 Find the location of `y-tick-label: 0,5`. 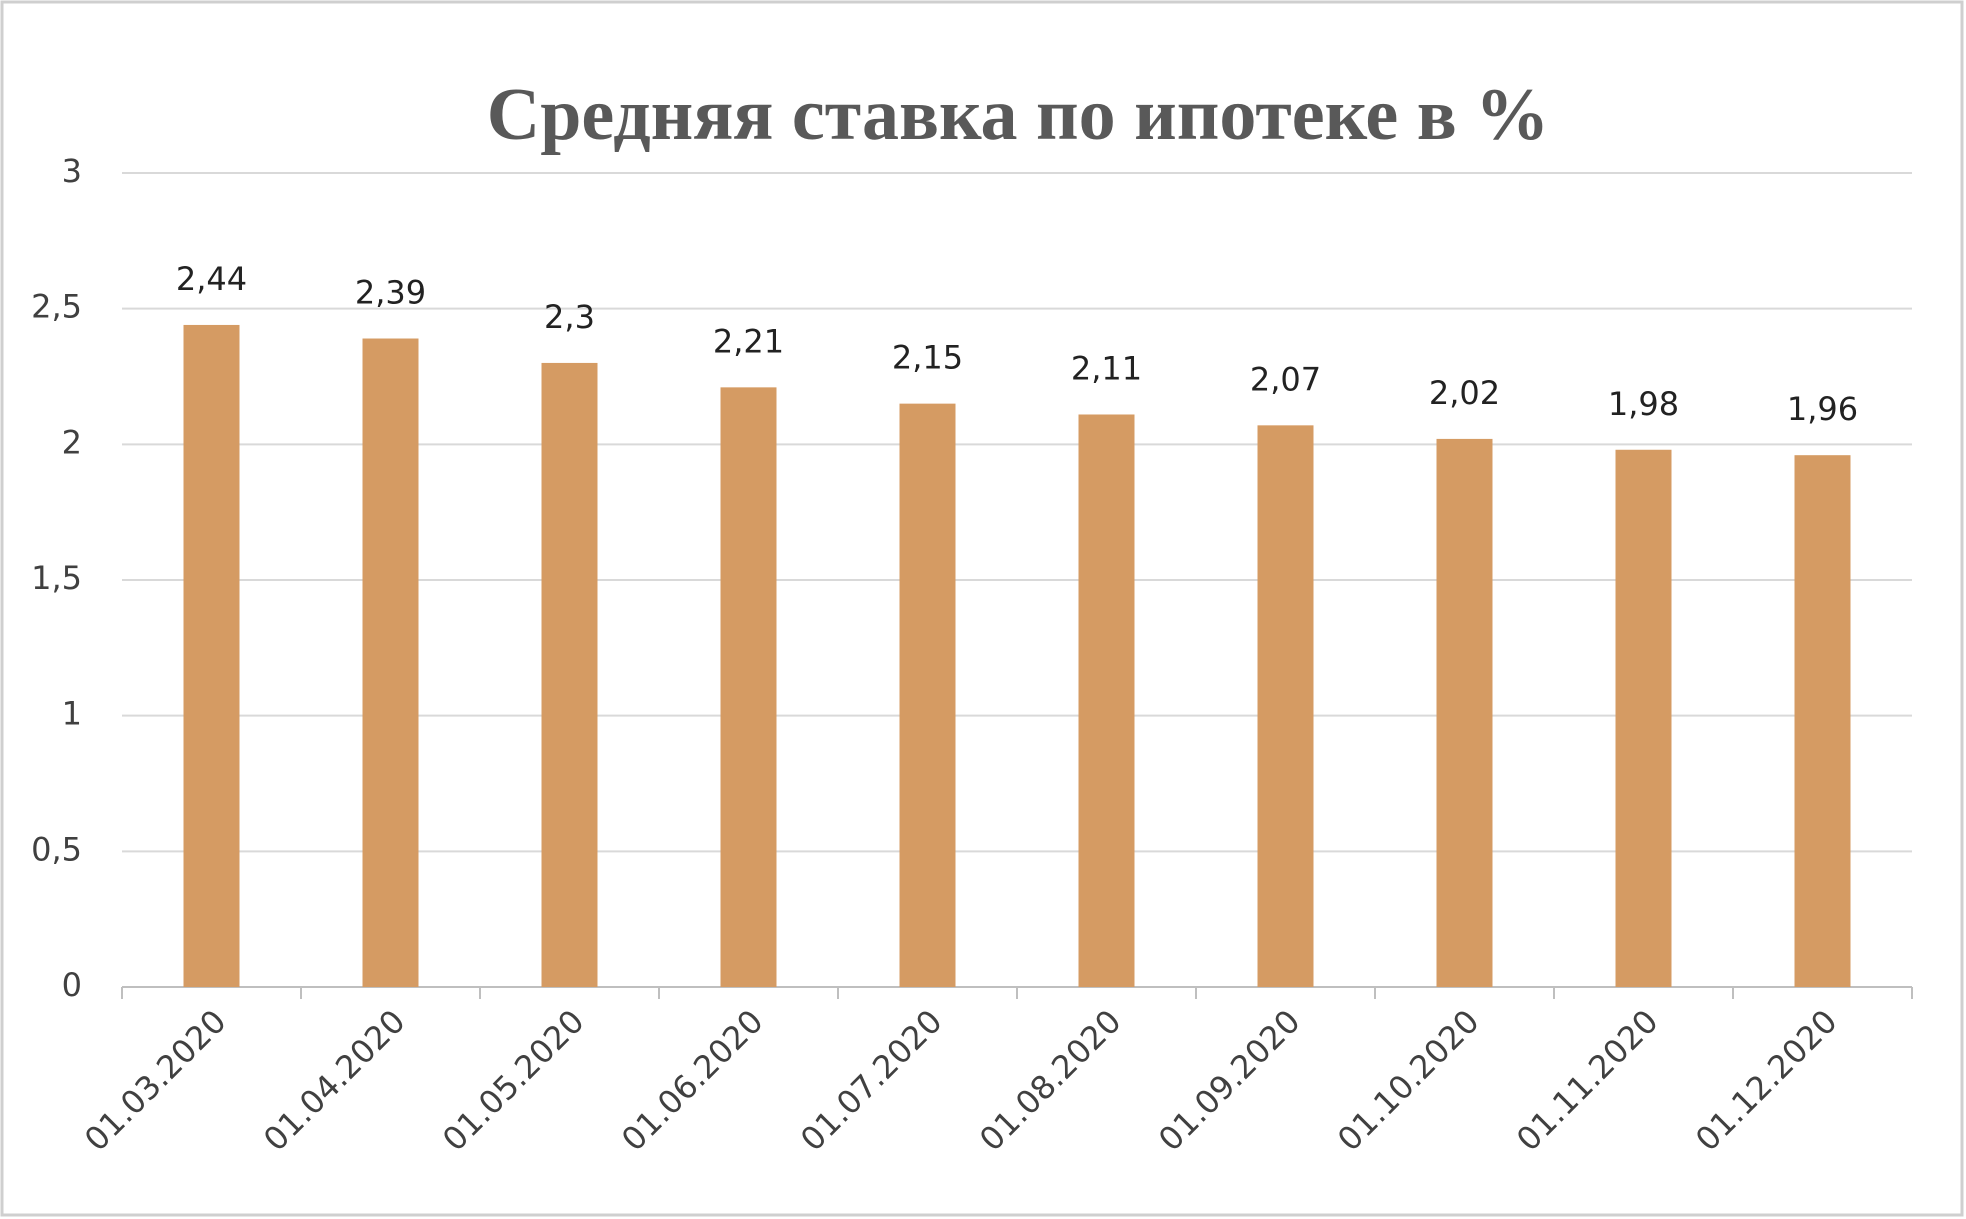

y-tick-label: 0,5 is located at coordinates (56, 849).